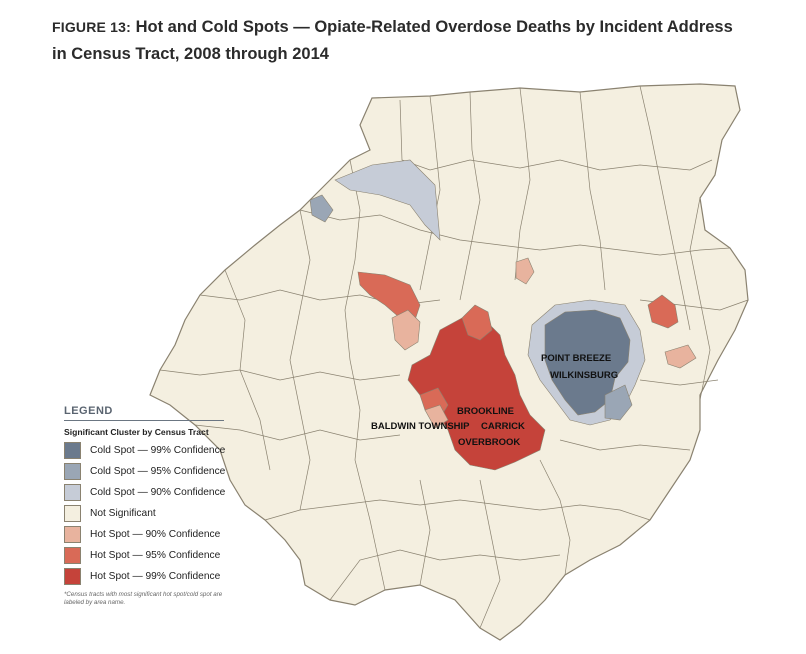 This screenshot has width=806, height=654. Describe the element at coordinates (420, 426) in the screenshot. I see `map-label-baldwin-township: BALDWIN TOWNSHIP` at that location.